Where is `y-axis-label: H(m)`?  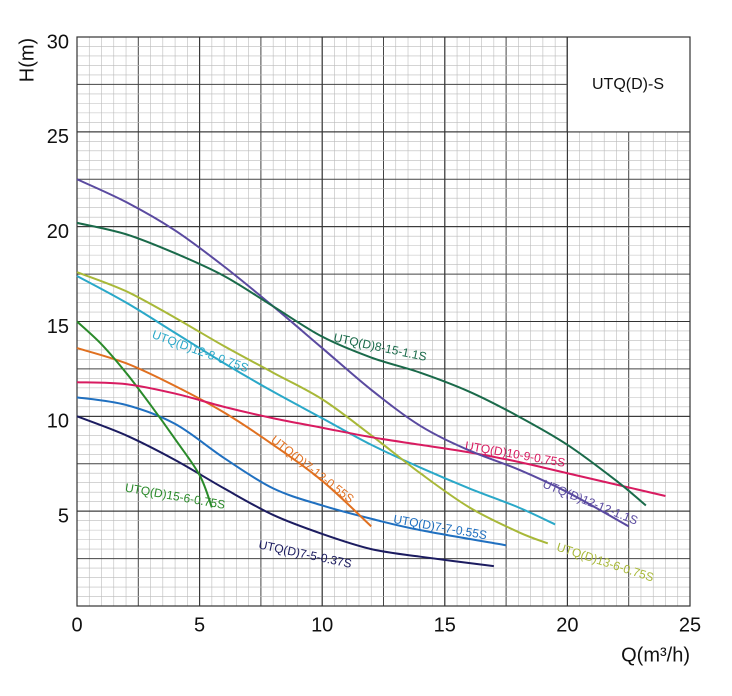 y-axis-label: H(m) is located at coordinates (27, 60).